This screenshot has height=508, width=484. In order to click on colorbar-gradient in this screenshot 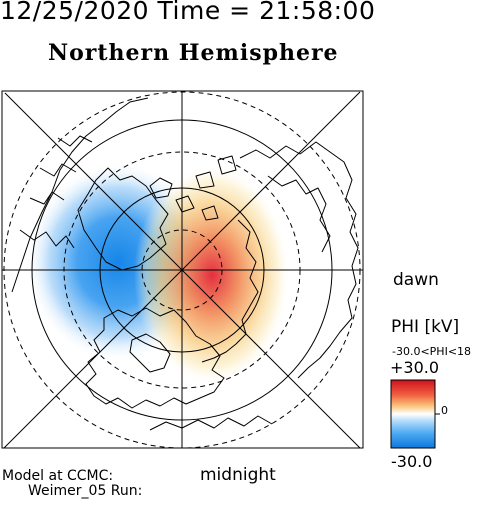, I will do `click(413, 414)`.